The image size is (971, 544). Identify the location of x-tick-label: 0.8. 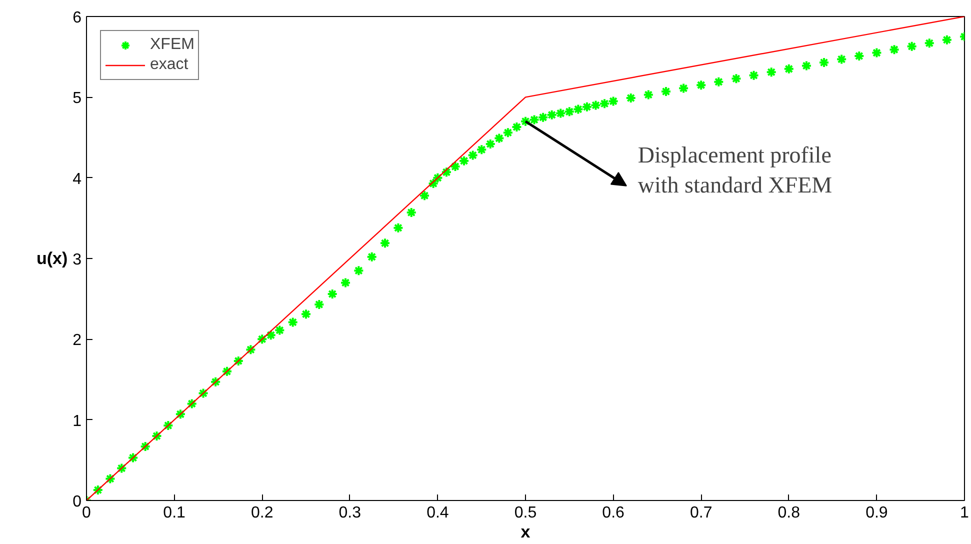
(789, 513).